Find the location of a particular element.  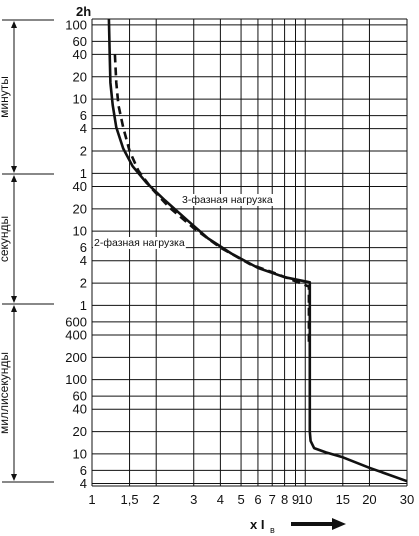

band-label: секунды is located at coordinates (5, 239).